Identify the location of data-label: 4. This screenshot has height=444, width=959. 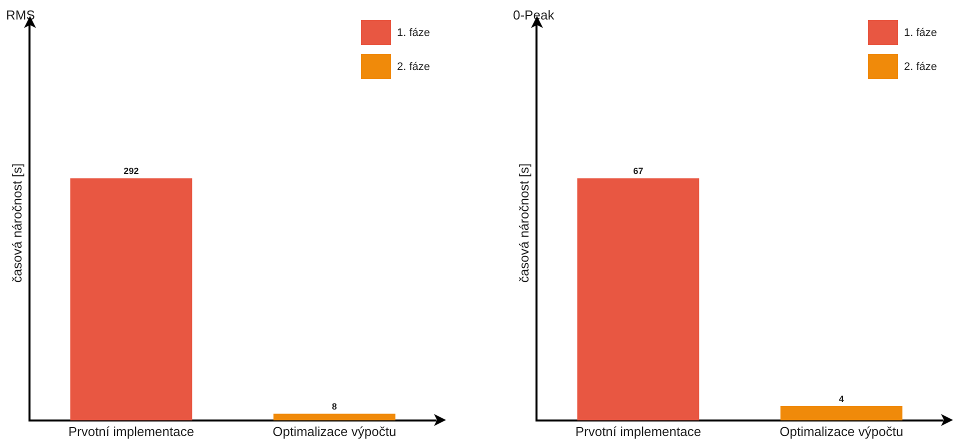
(841, 399).